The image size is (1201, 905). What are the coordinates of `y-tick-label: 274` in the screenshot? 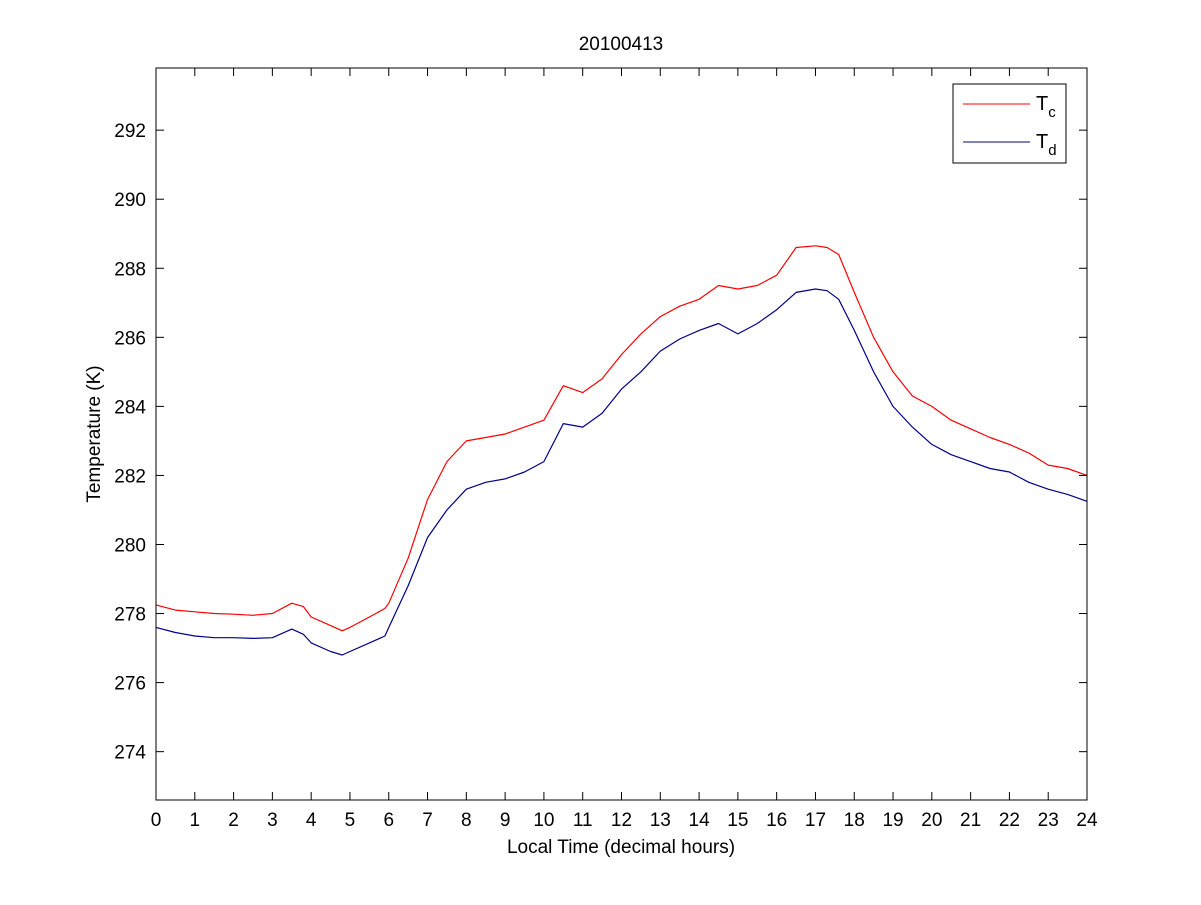 It's located at (130, 753).